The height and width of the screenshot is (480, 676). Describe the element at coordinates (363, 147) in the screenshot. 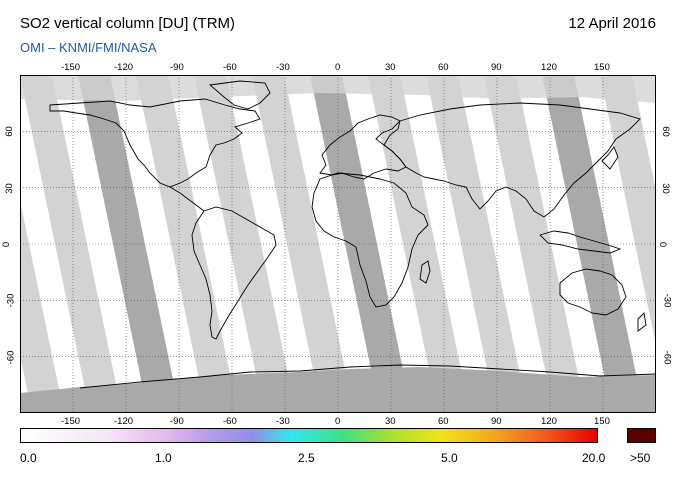

I see `europe-outline` at that location.